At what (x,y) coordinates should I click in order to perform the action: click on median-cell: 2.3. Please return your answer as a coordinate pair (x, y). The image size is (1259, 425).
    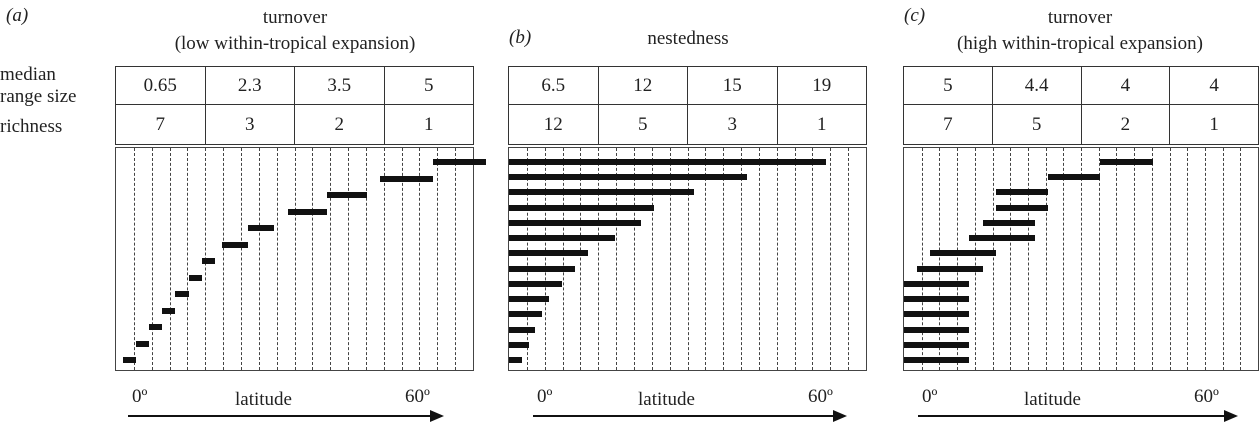
    Looking at the image, I should click on (249, 85).